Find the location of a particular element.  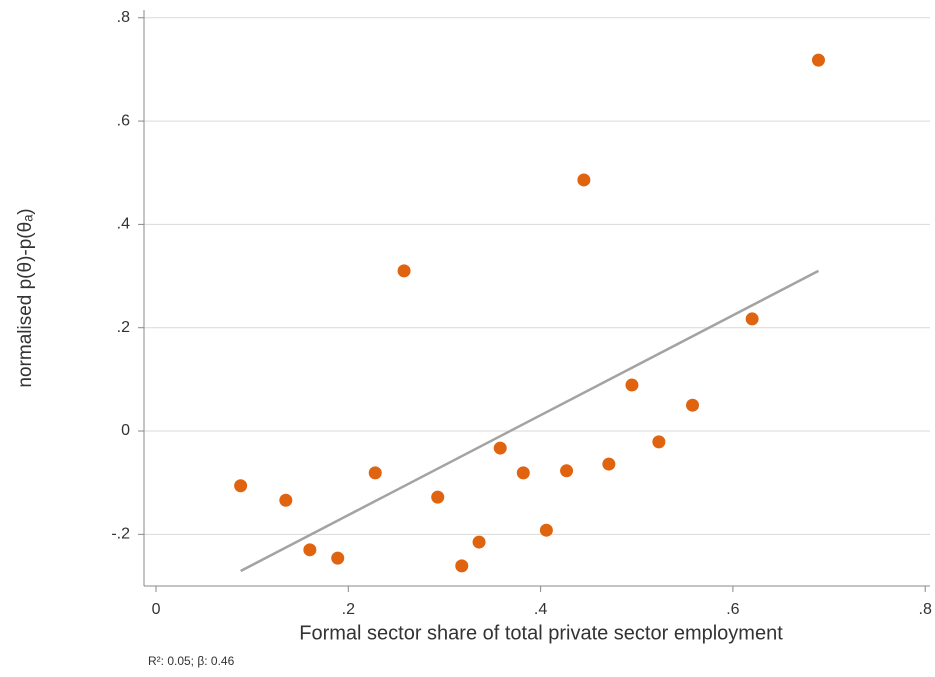

x-tick-label: .2 is located at coordinates (348, 609).